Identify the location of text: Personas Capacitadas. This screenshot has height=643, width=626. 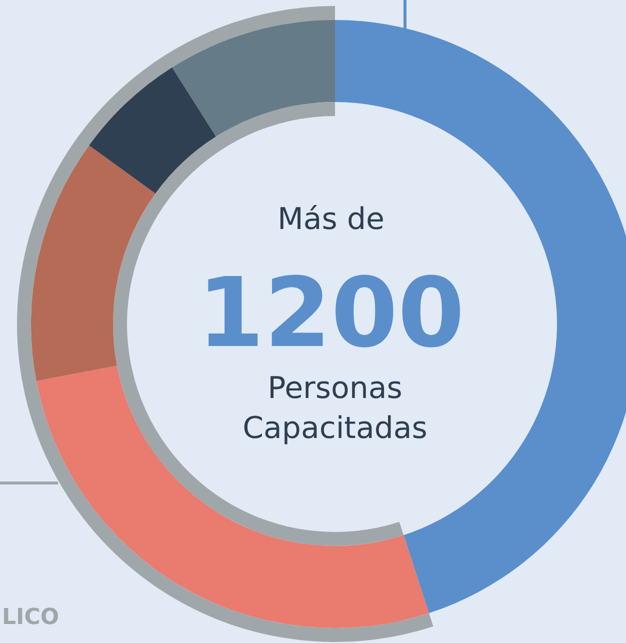
(335, 408).